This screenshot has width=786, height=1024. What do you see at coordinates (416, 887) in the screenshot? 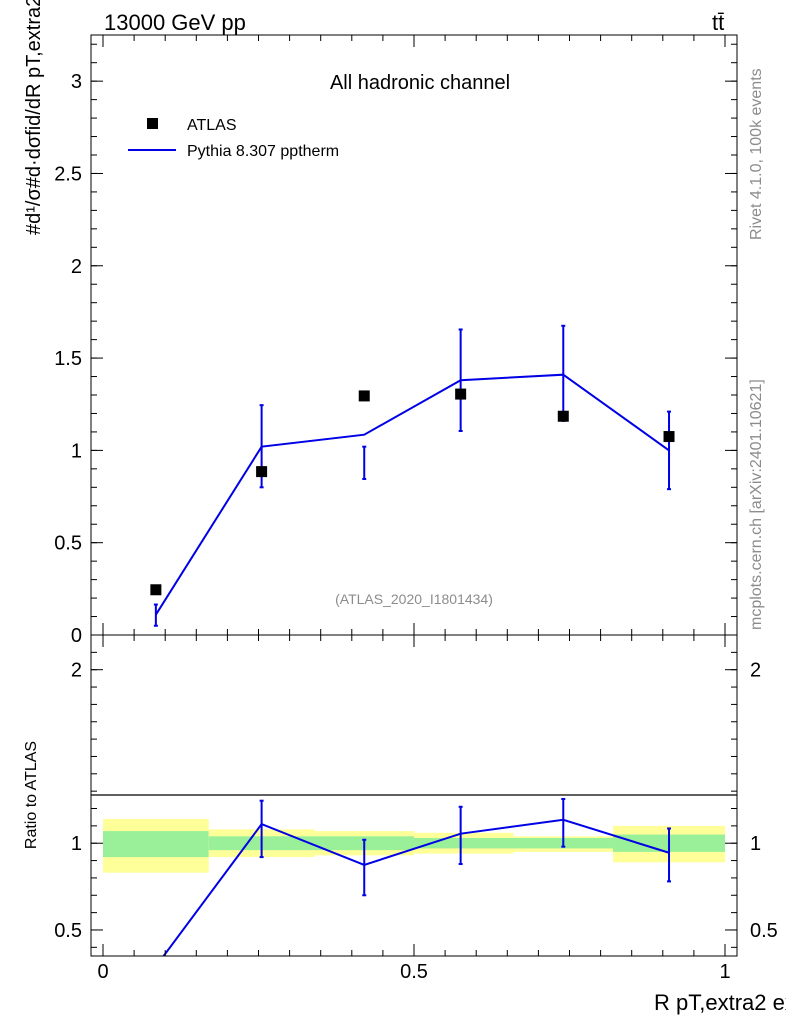
I see `ratio-line` at bounding box center [416, 887].